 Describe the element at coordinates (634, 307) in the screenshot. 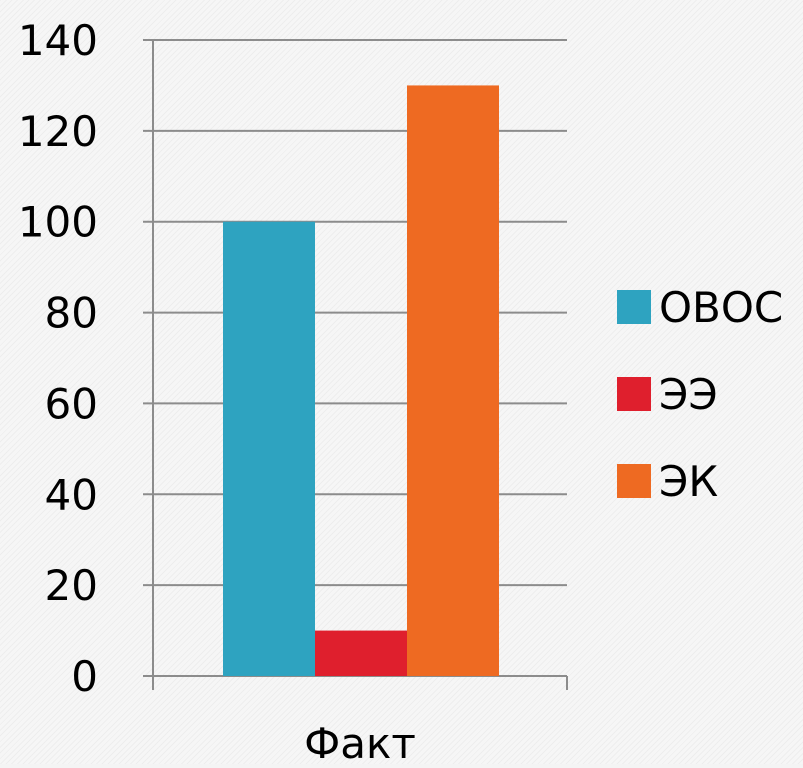

I see `legend-swatch-ОВОС` at that location.